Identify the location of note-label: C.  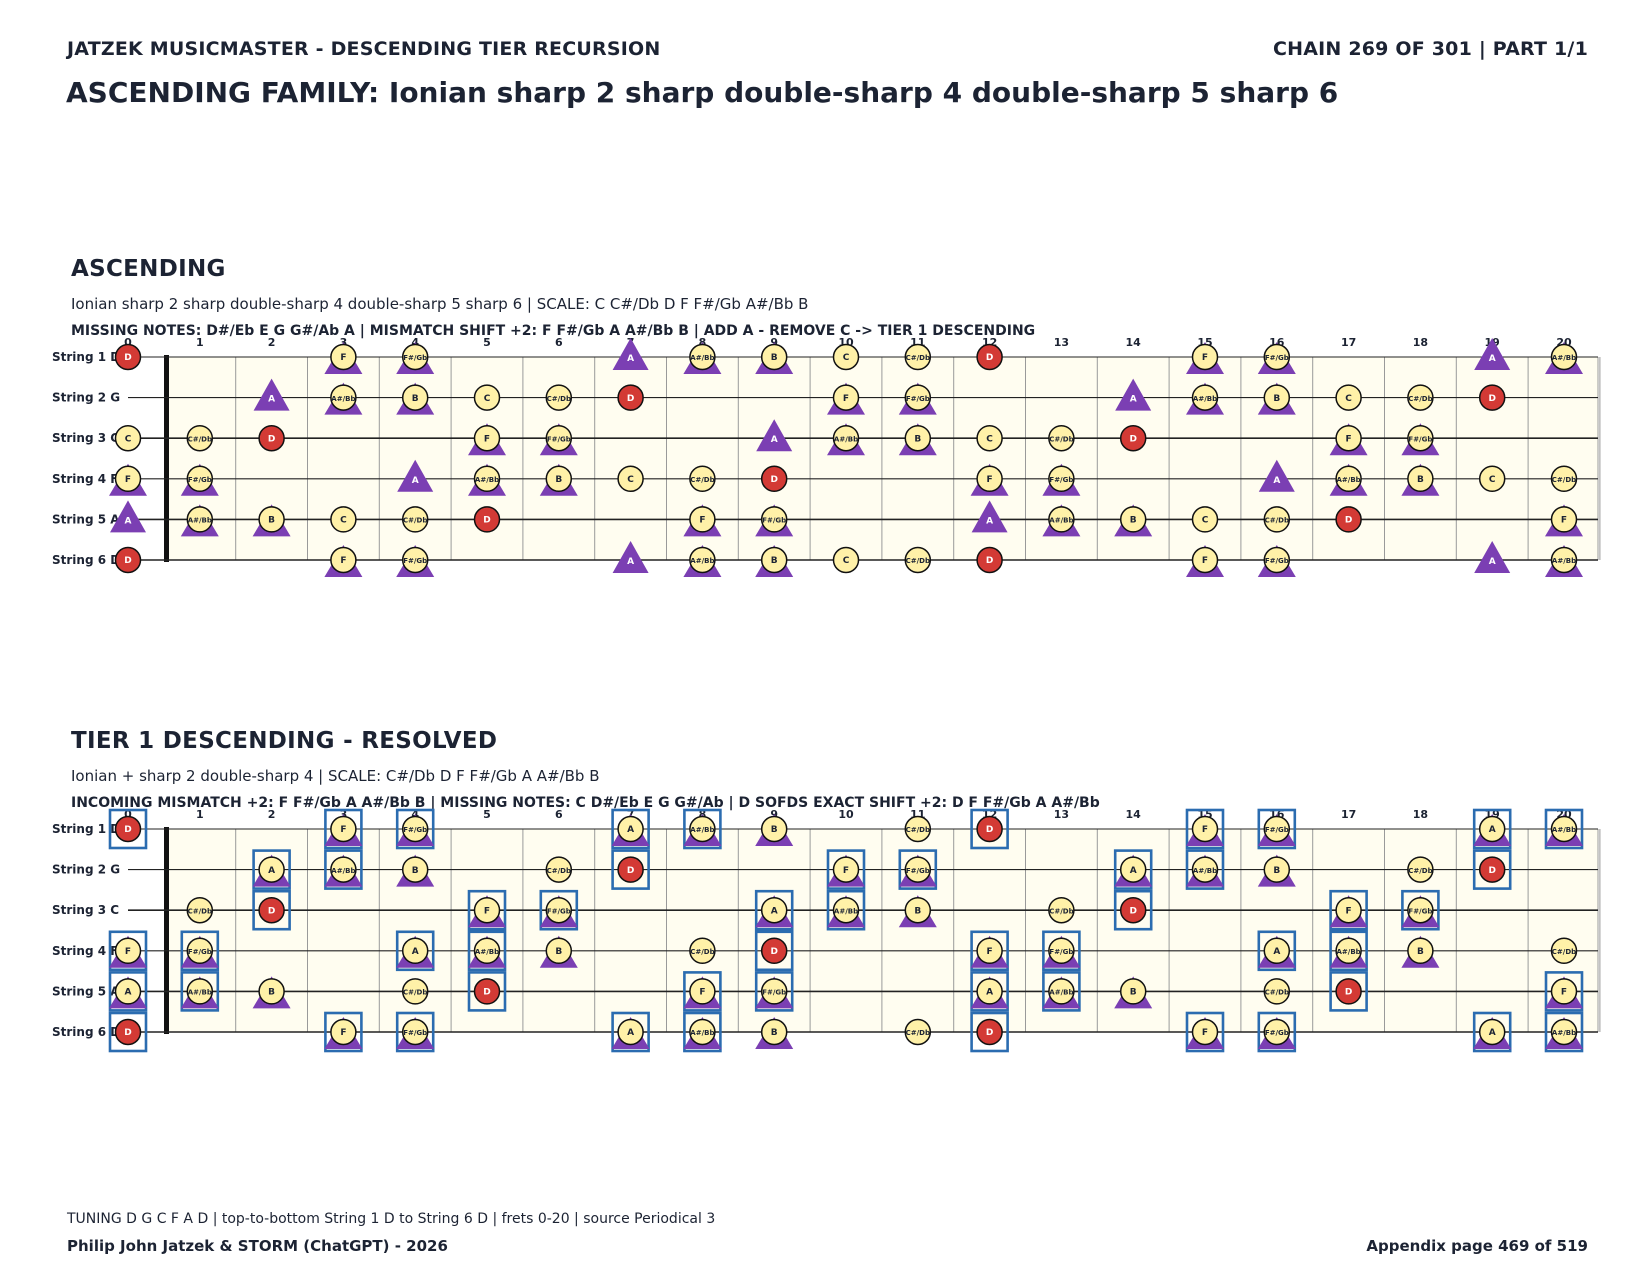
(989, 439).